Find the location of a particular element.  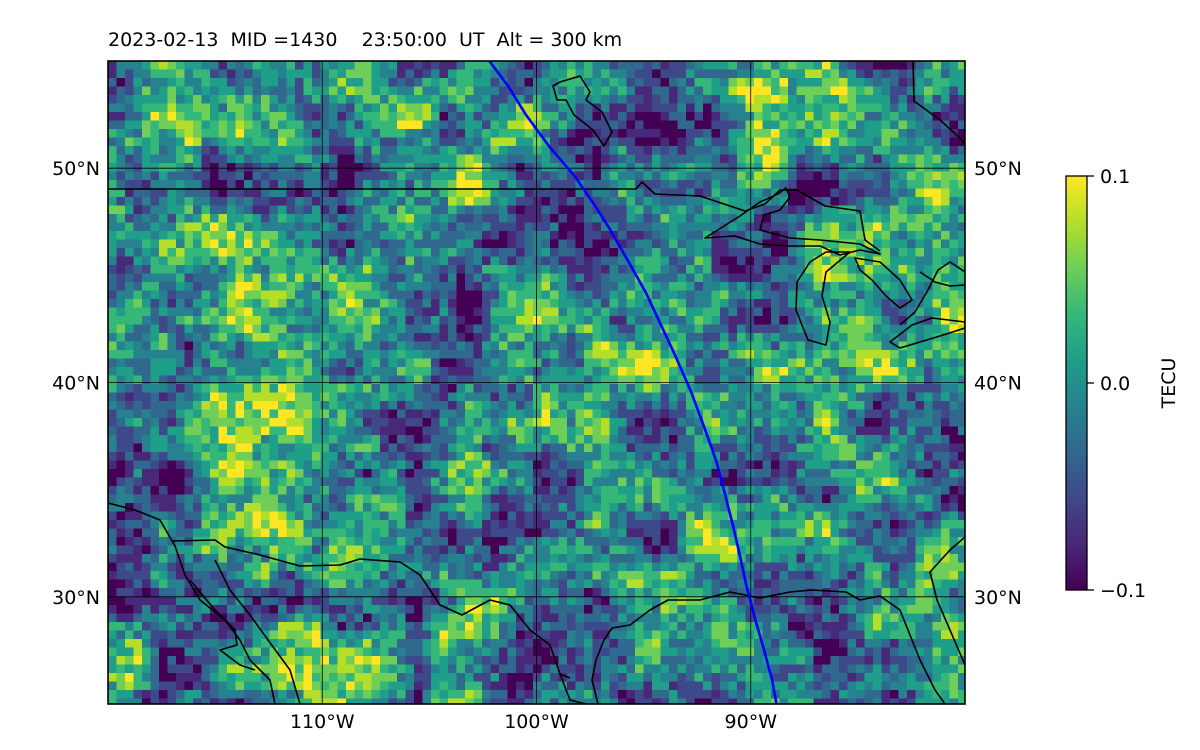

latitude-tick-label-left: 50°N is located at coordinates (76, 169).